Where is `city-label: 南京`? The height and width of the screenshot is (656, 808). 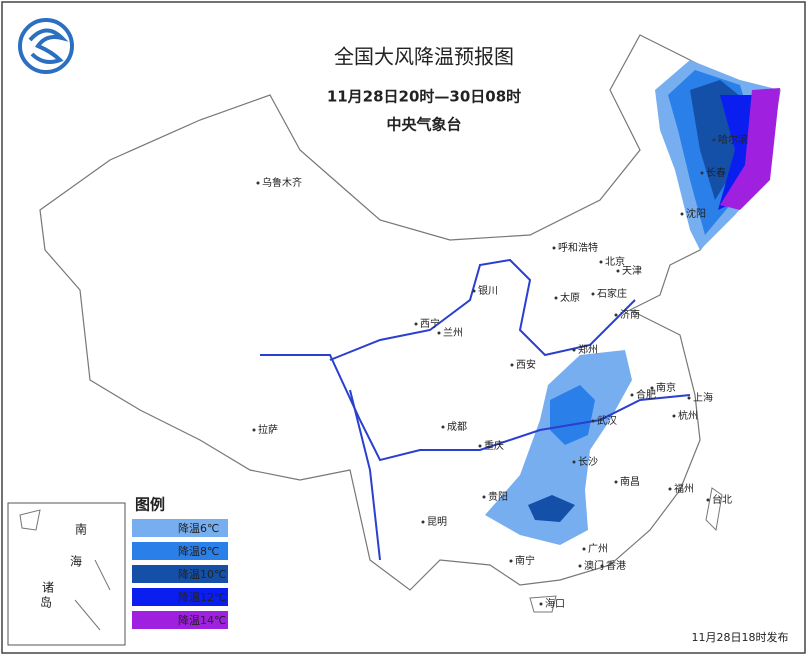 city-label: 南京 is located at coordinates (666, 387).